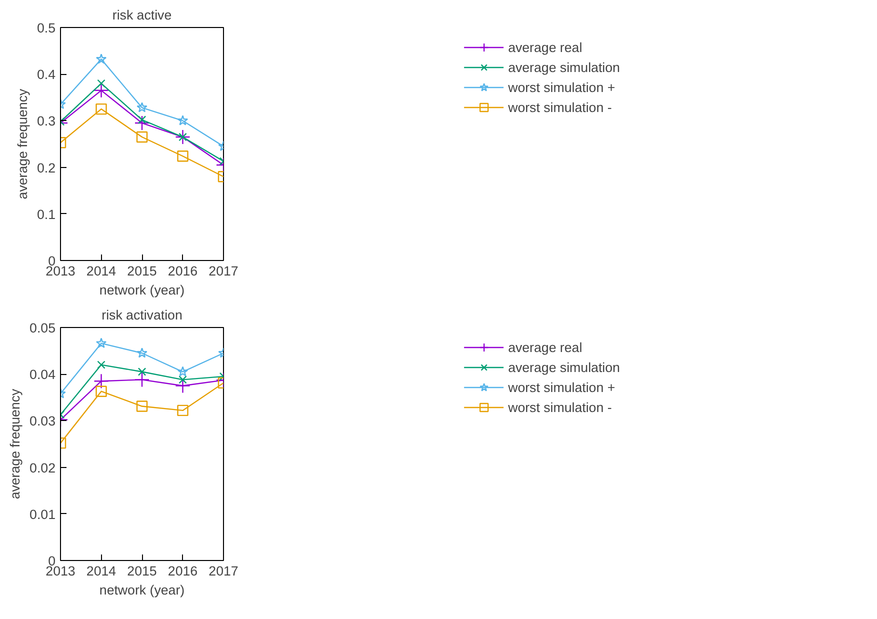 The width and height of the screenshot is (877, 619). What do you see at coordinates (46, 121) in the screenshot?
I see `y-tick-label: 0.3` at bounding box center [46, 121].